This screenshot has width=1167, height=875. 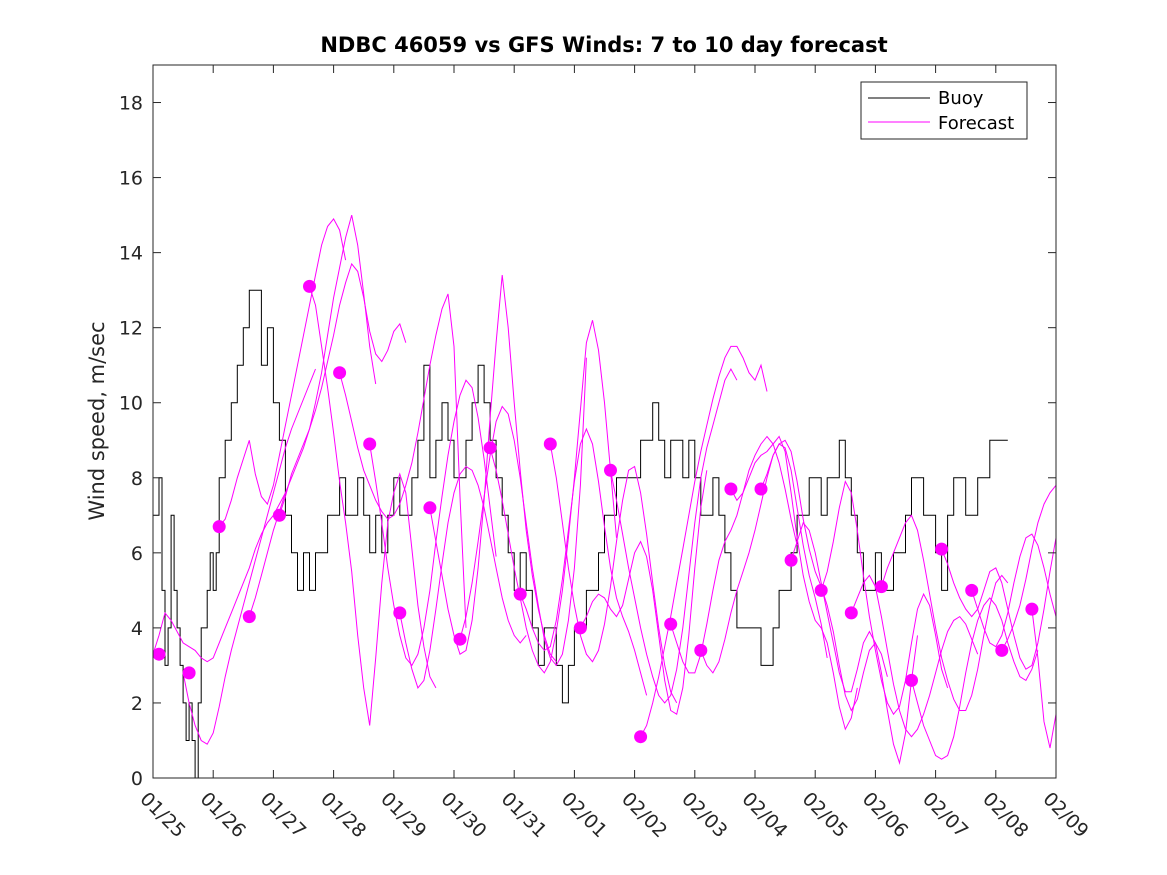 I want to click on y-tick-label: 12, so click(x=131, y=329).